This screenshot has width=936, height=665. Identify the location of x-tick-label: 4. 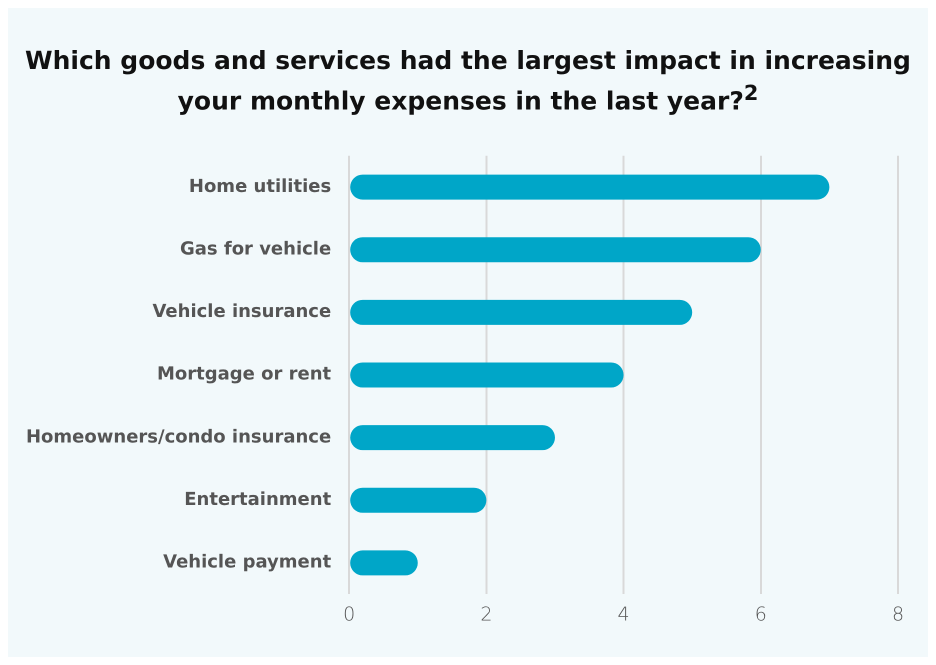
(624, 615).